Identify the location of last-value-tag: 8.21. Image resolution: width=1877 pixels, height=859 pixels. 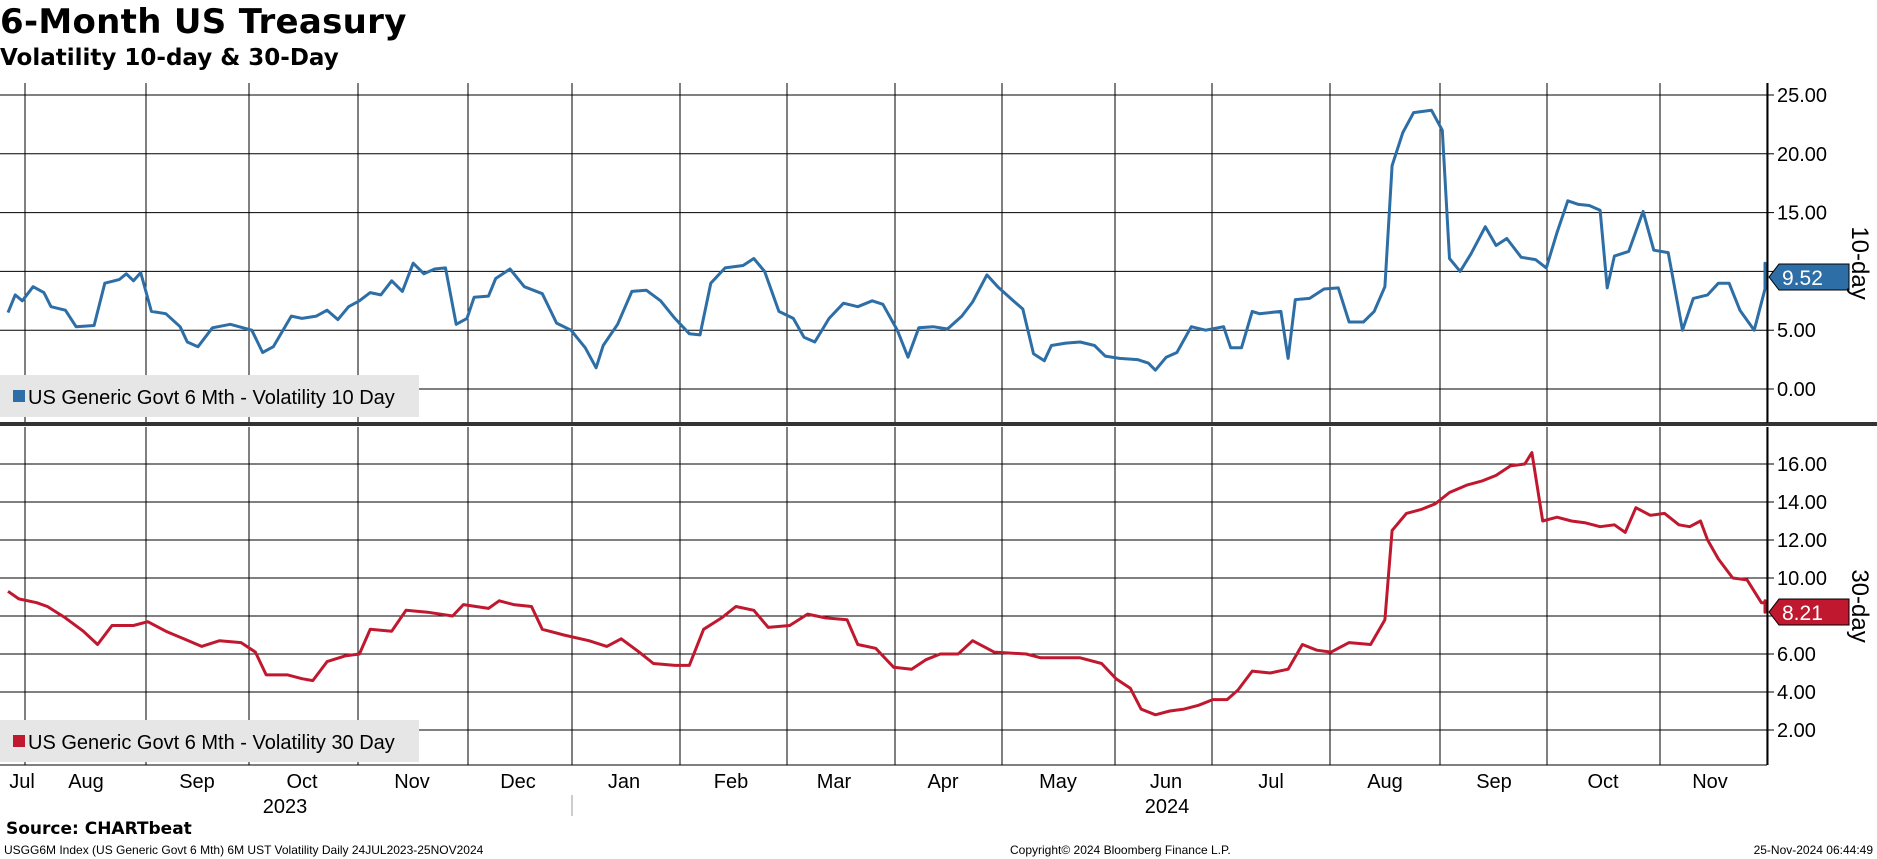
(1809, 612).